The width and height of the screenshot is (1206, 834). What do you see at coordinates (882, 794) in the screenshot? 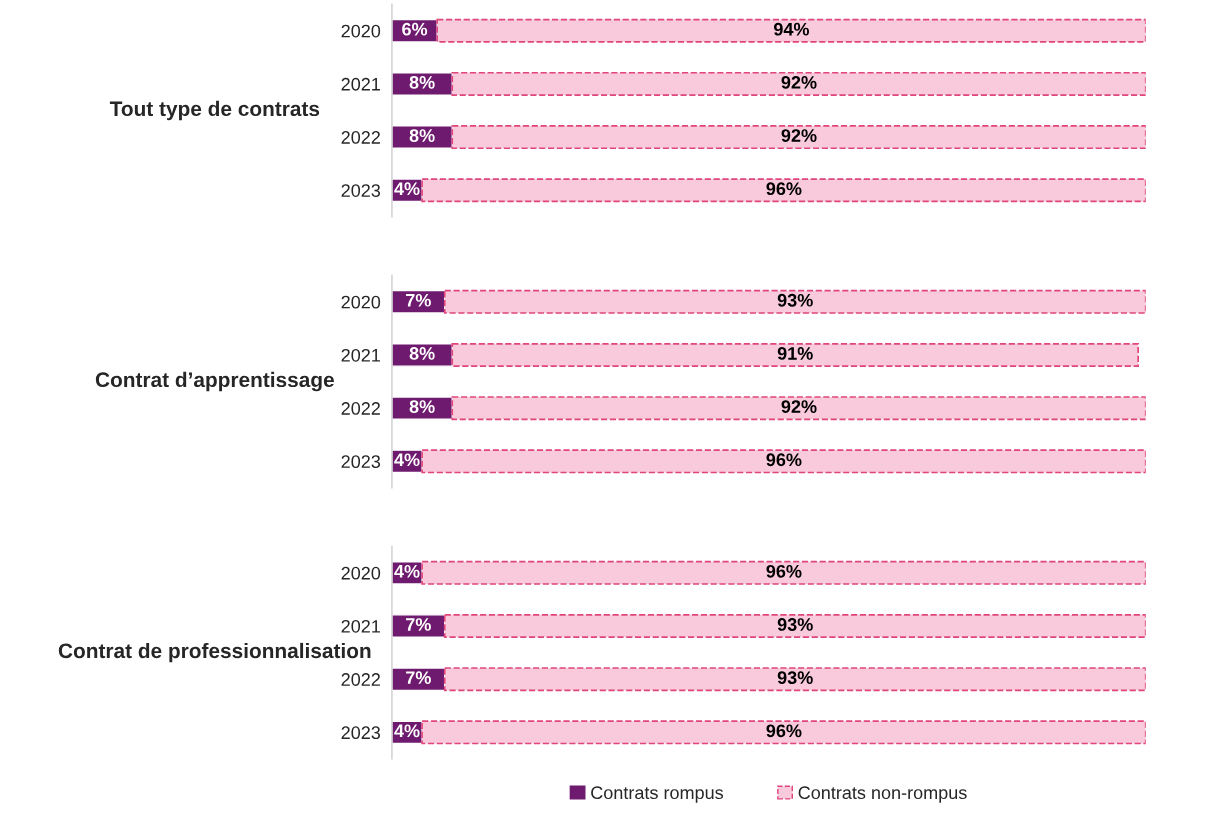
I see `legend-label: Contrats non-rompus` at bounding box center [882, 794].